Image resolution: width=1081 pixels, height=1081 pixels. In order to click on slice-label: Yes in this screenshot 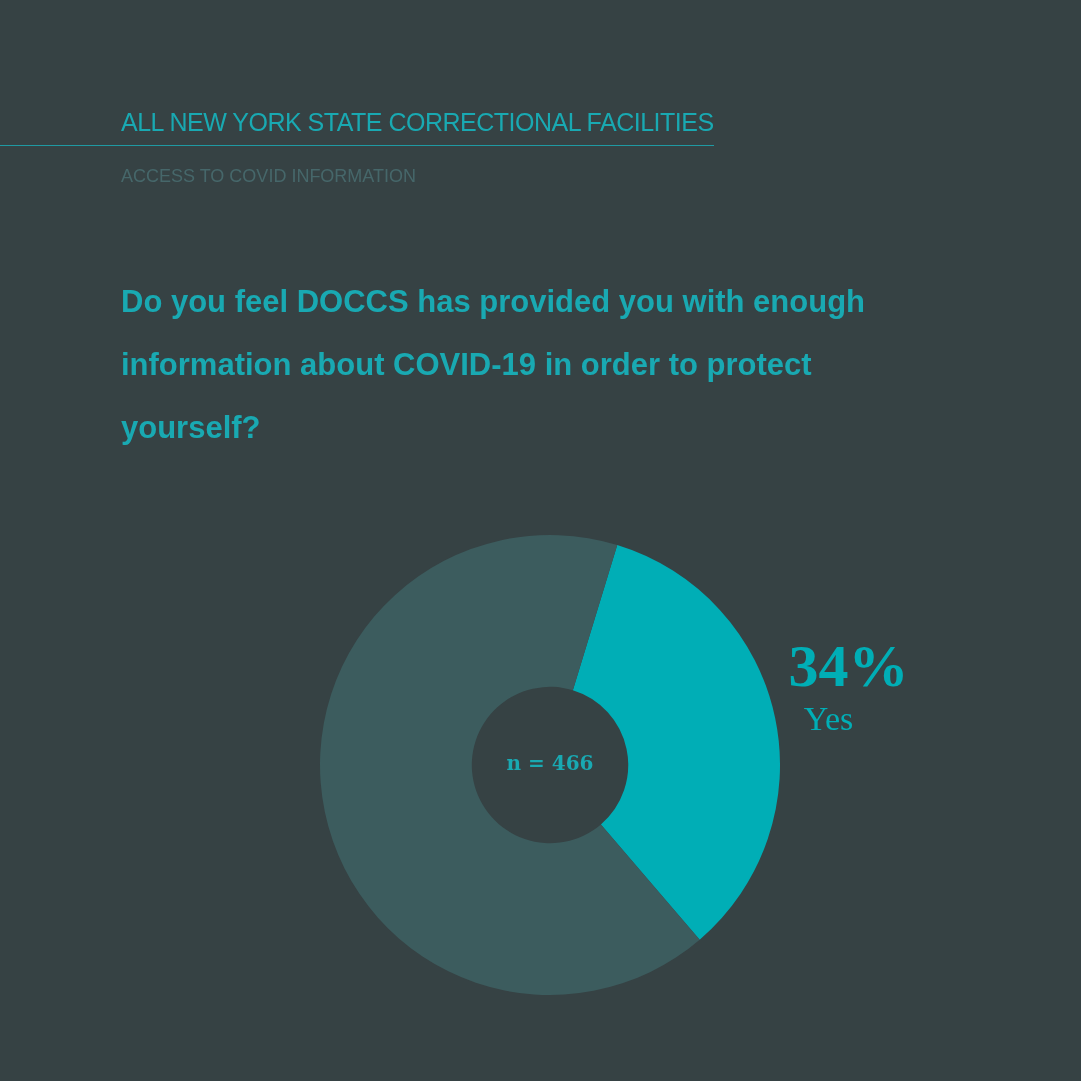, I will do `click(828, 718)`.